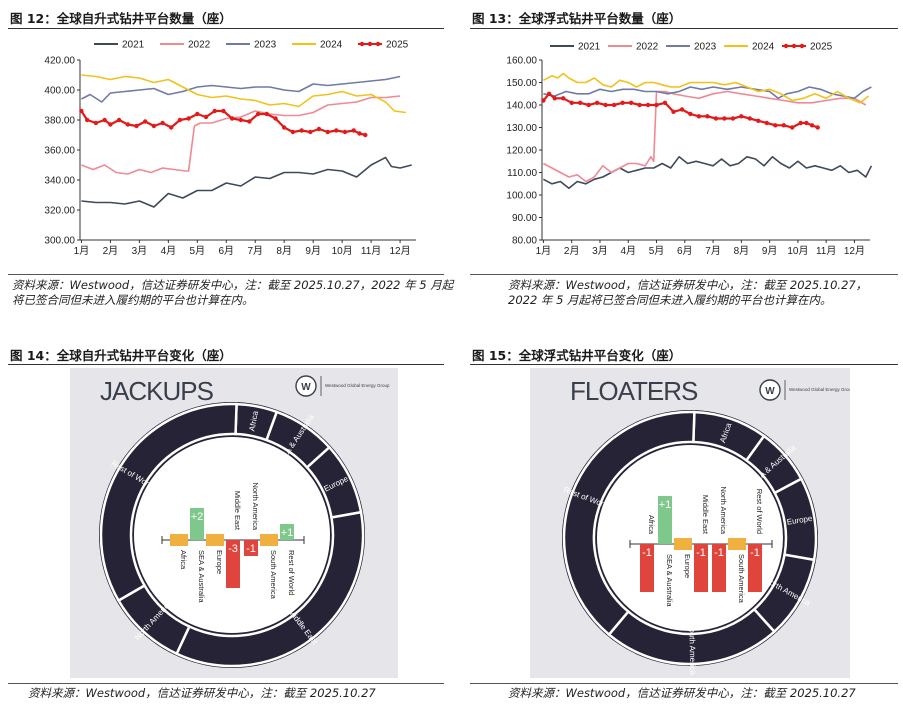 This screenshot has height=727, width=903. I want to click on westwood-logo-mark: W, so click(770, 391).